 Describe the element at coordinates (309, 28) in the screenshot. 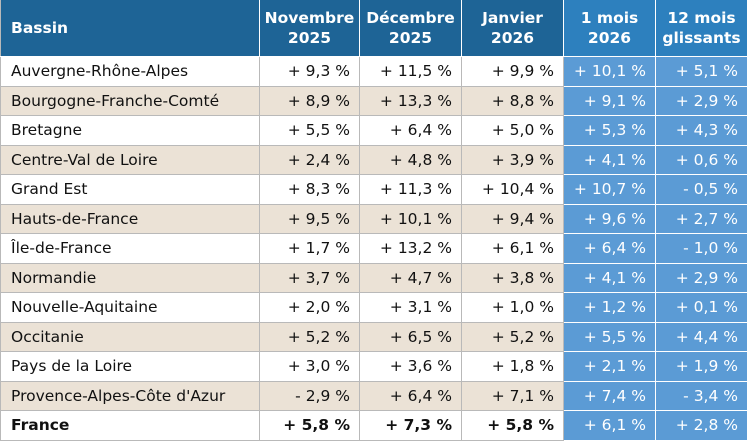

I see `header-novembre-2025: Novembre 2025` at that location.